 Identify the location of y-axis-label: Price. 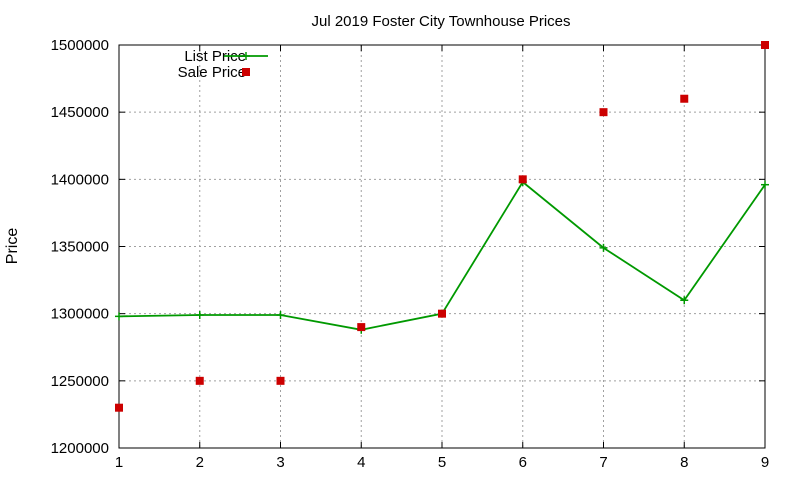
(12, 246).